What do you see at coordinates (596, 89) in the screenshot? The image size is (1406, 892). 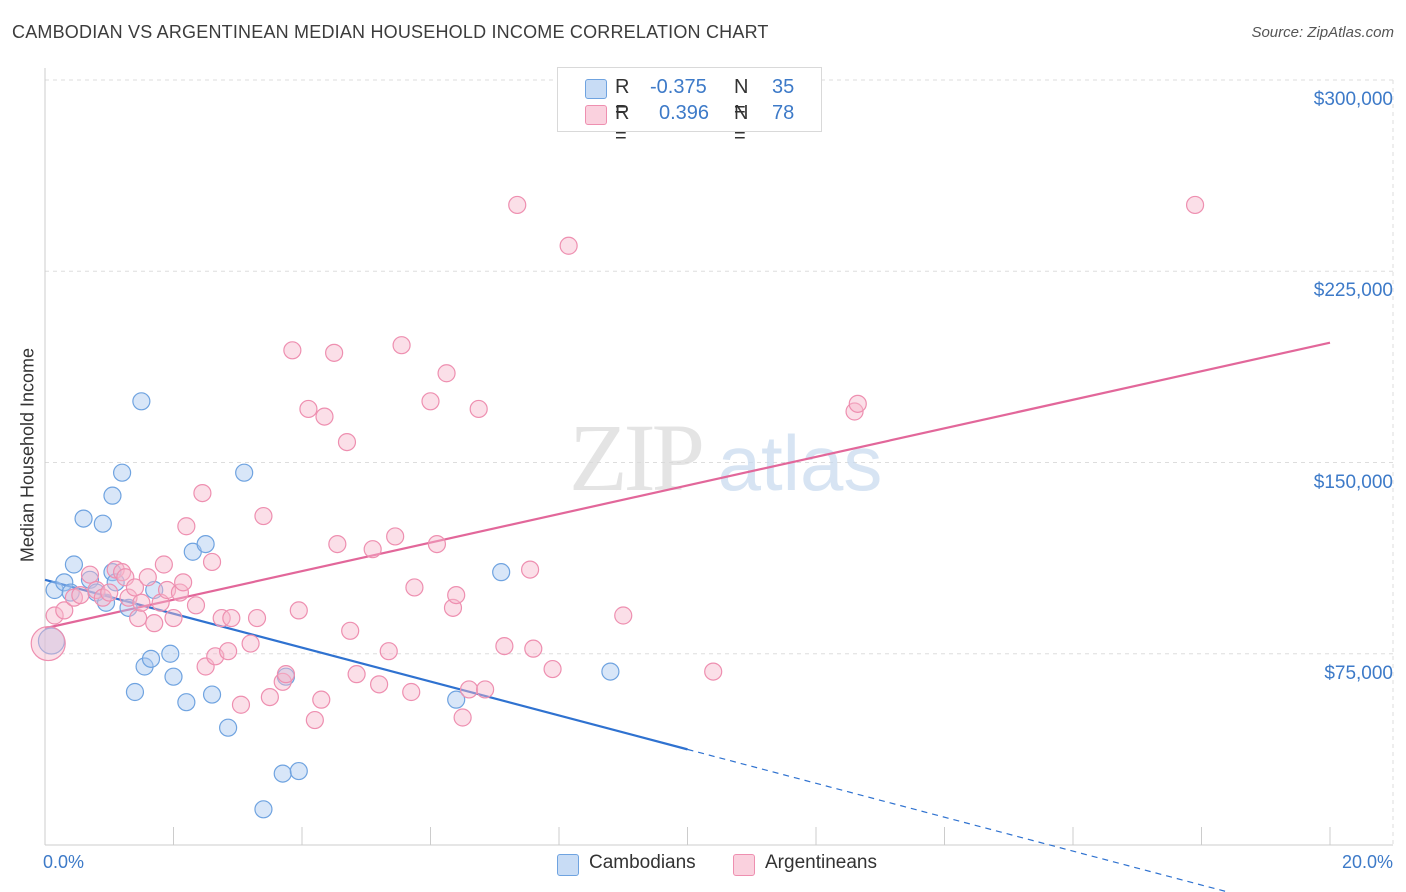 I see `legend-swatch-cambodians` at bounding box center [596, 89].